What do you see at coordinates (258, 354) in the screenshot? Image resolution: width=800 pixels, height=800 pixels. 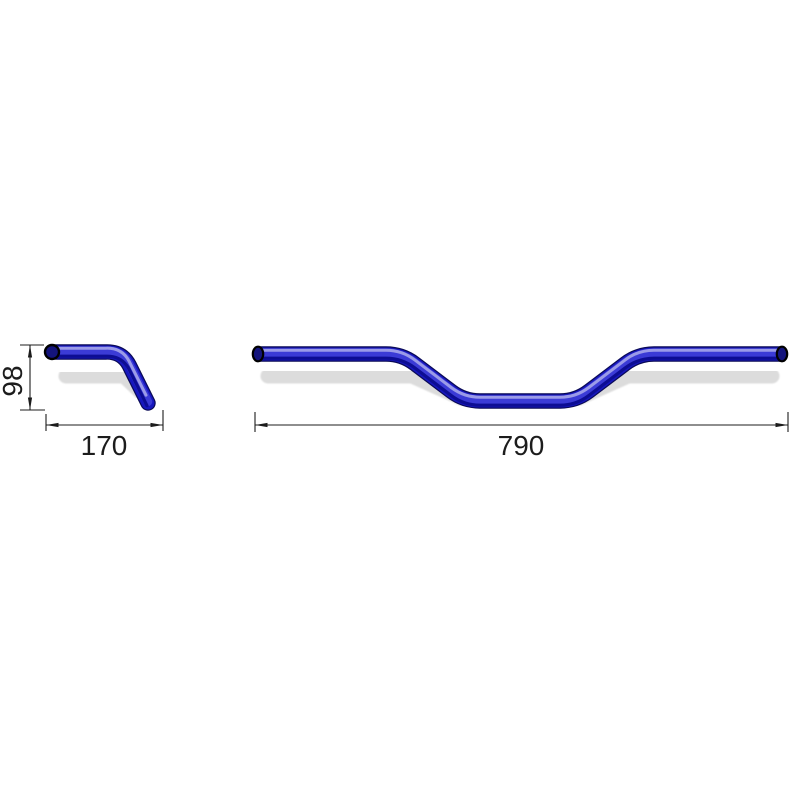 I see `front-tube-left-end-cap` at bounding box center [258, 354].